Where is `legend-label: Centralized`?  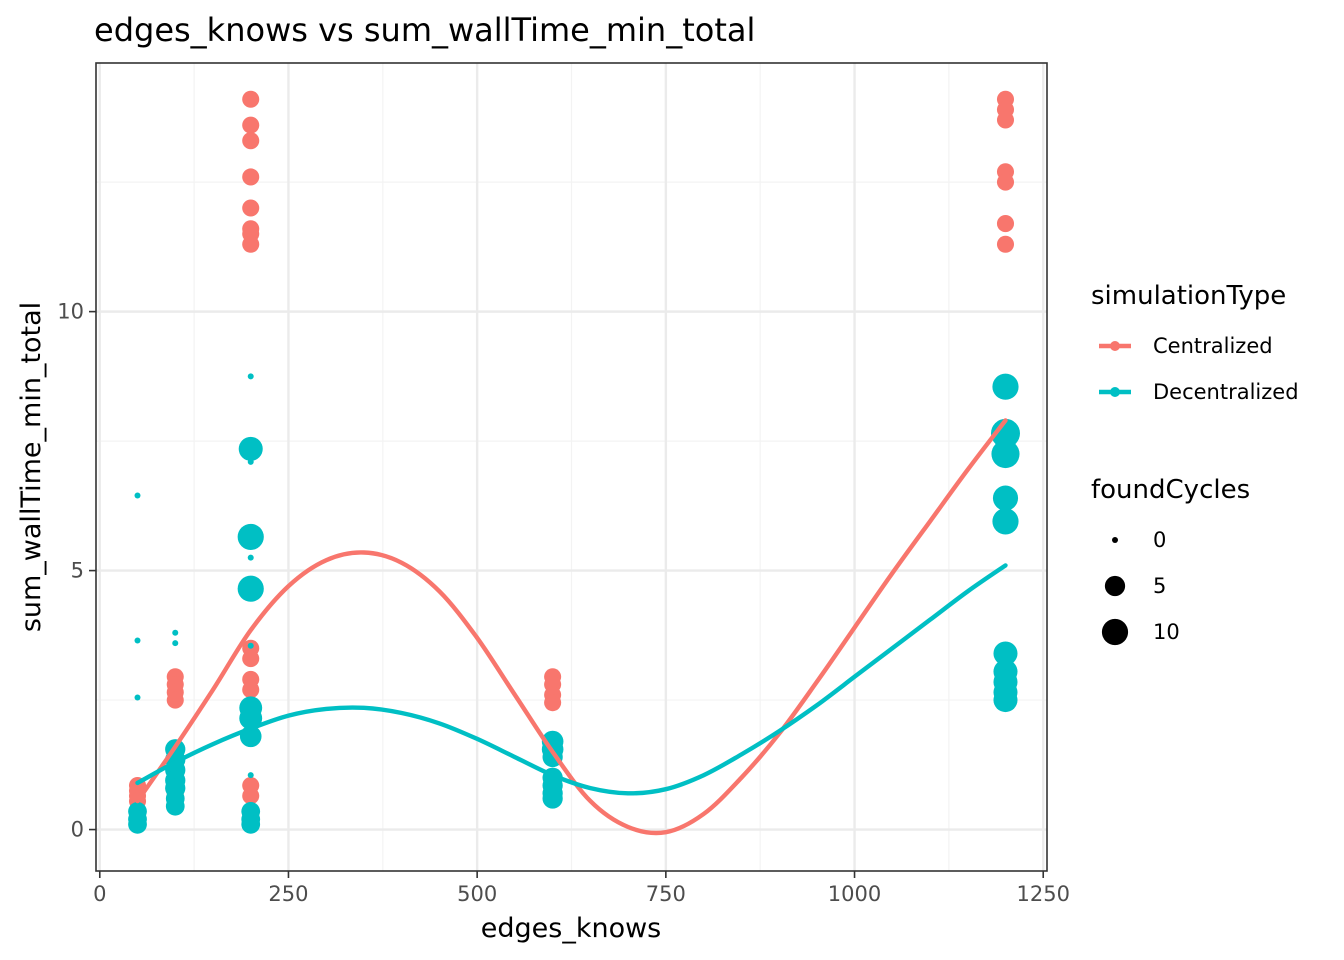 legend-label: Centralized is located at coordinates (1213, 346).